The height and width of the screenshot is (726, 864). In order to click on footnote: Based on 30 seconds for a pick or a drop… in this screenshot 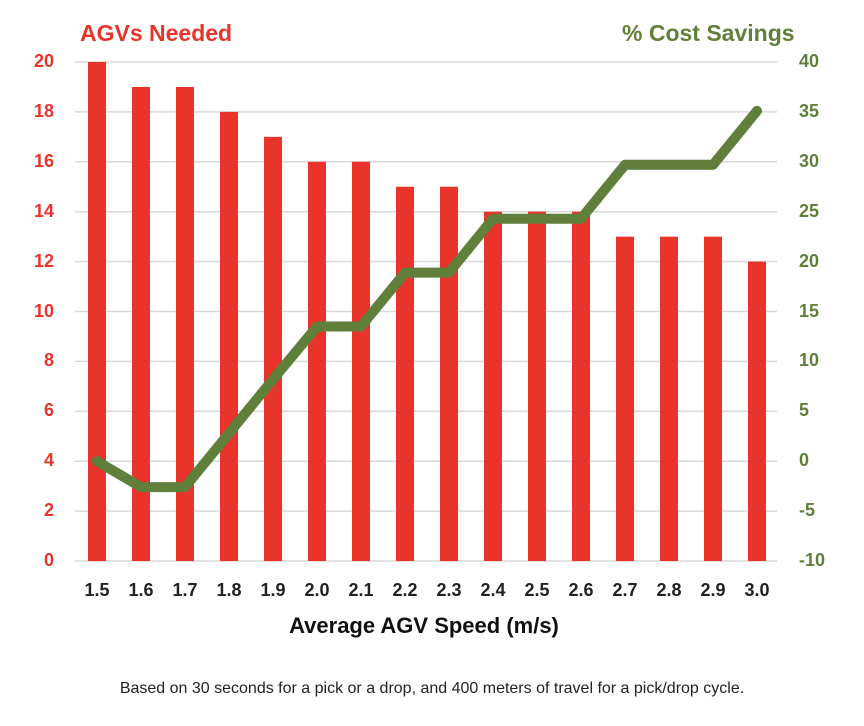, I will do `click(432, 688)`.